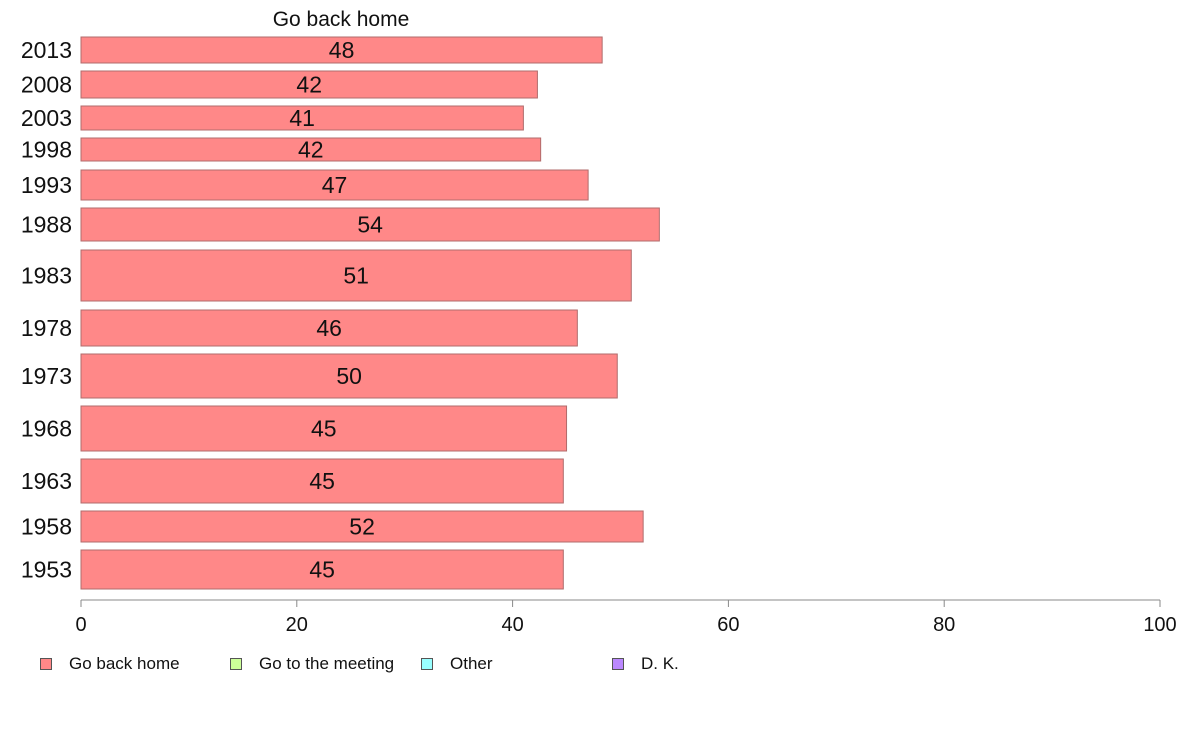 This screenshot has height=736, width=1188. I want to click on category-label-2003: 2003, so click(46, 118).